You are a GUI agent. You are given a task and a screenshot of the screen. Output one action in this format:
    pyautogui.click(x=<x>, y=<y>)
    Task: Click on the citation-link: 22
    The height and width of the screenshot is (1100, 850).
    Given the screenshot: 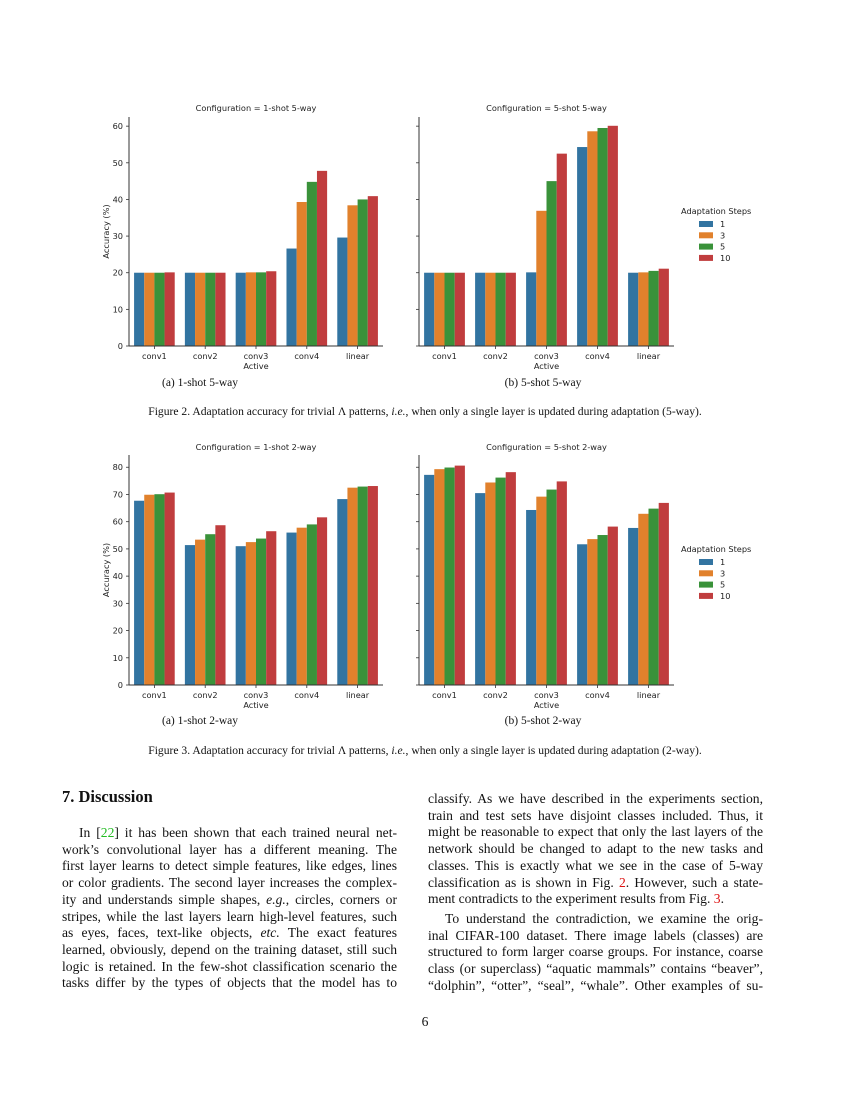 What is the action you would take?
    pyautogui.click(x=107, y=832)
    